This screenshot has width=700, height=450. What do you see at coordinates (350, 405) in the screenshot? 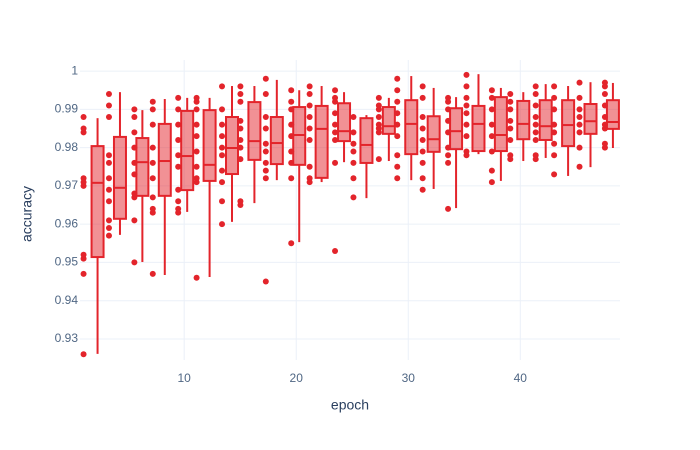
I see `x-axis-title: epoch` at bounding box center [350, 405].